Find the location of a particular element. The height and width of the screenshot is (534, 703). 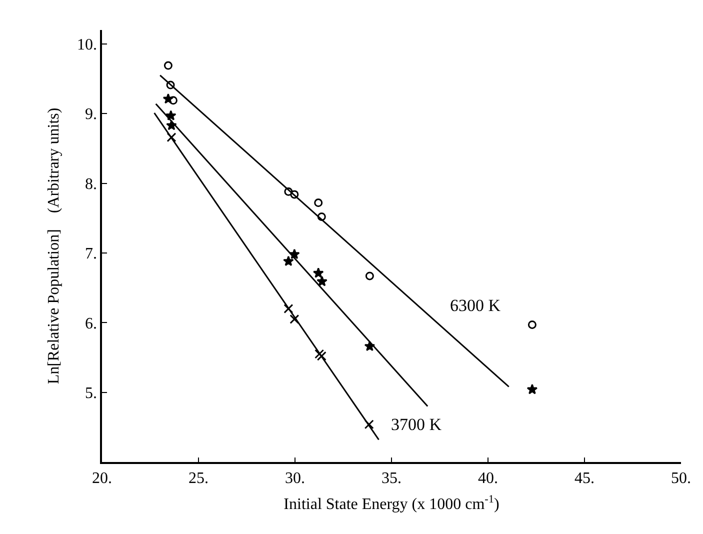

series-label: 3700 K is located at coordinates (416, 424).